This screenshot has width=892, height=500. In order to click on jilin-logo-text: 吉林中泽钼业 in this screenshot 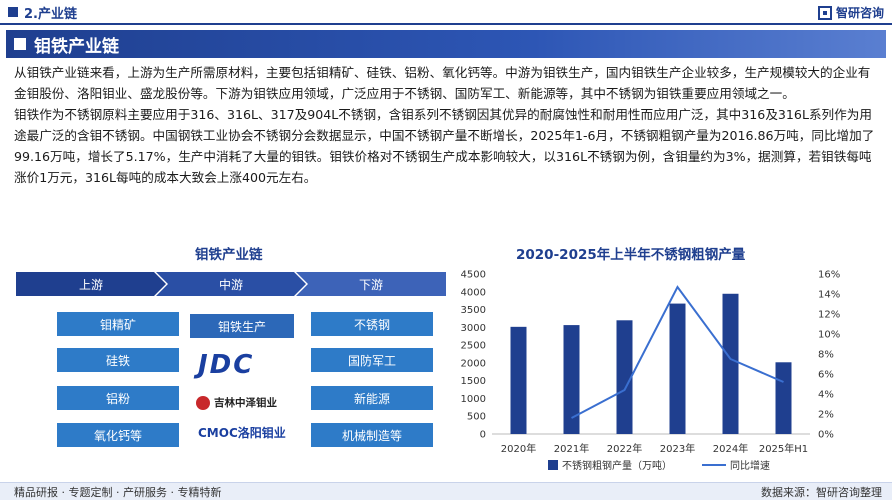, I will do `click(245, 403)`.